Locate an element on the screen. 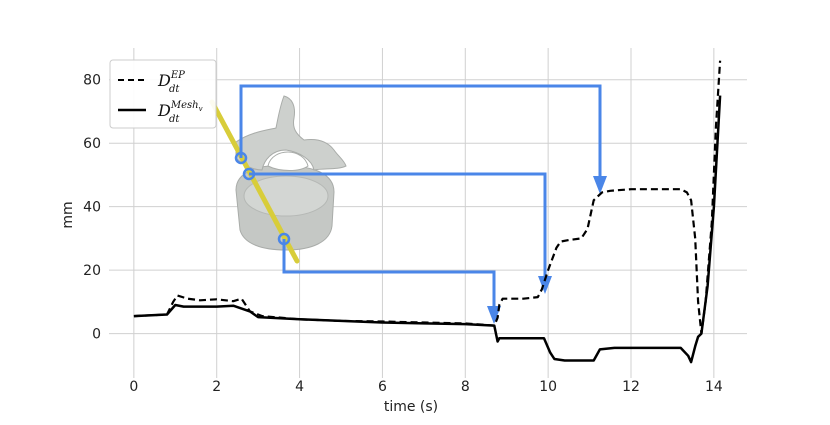  arrowhead-top is located at coordinates (600, 185).